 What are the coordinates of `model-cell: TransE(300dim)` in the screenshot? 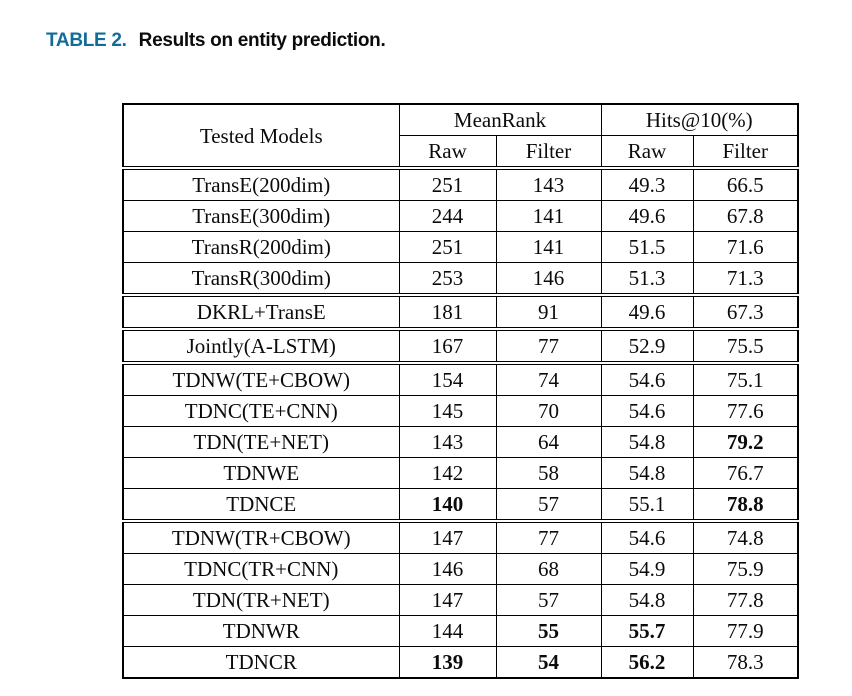 It's located at (261, 216).